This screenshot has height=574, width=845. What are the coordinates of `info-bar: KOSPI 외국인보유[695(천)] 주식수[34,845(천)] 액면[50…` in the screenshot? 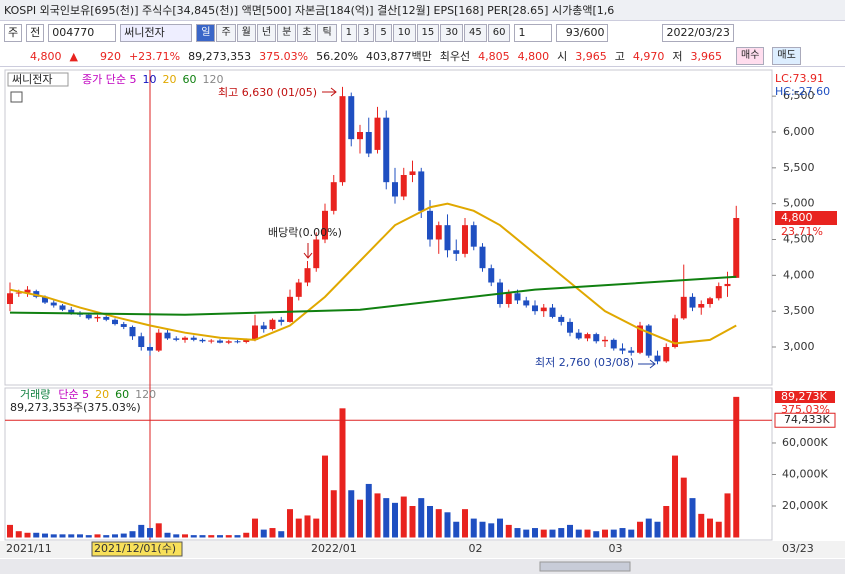 It's located at (422, 10).